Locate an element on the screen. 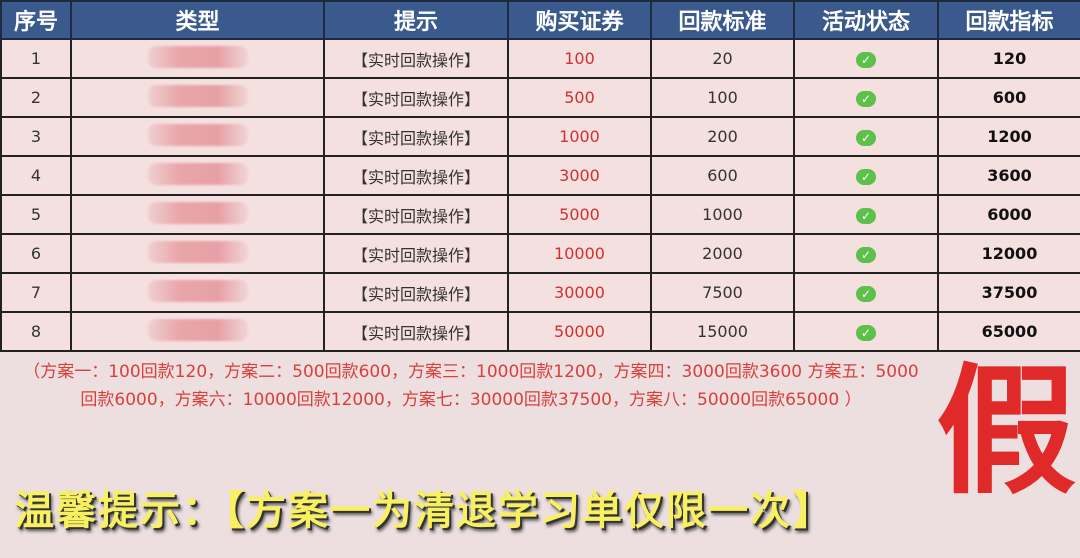  return-standard: 200 is located at coordinates (722, 136).